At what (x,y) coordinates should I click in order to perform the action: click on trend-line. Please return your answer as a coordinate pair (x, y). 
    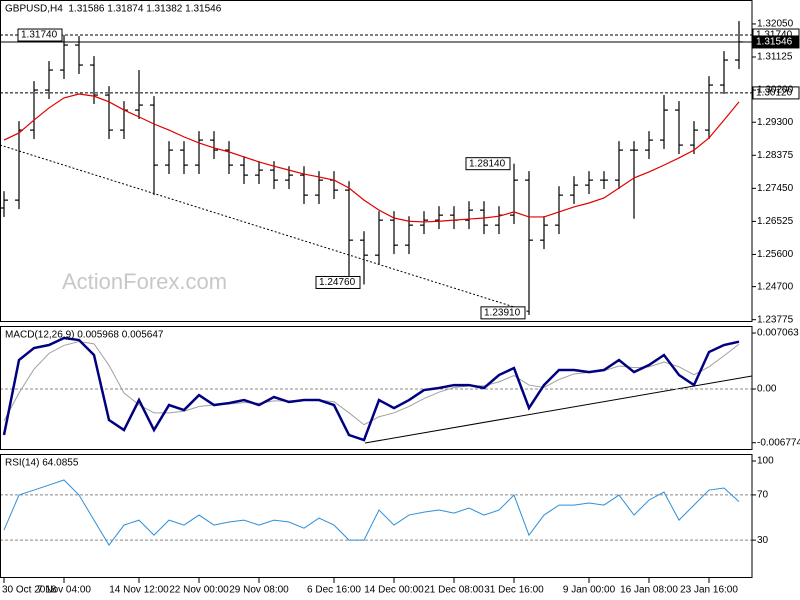
    Looking at the image, I should click on (558, 409).